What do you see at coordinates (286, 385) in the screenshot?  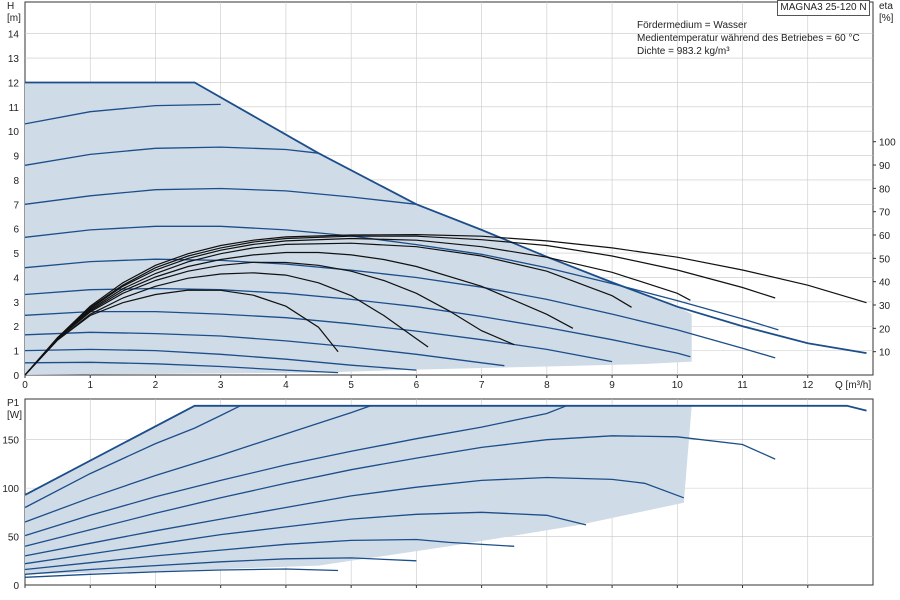 I see `top-x-tick-label: 4` at bounding box center [286, 385].